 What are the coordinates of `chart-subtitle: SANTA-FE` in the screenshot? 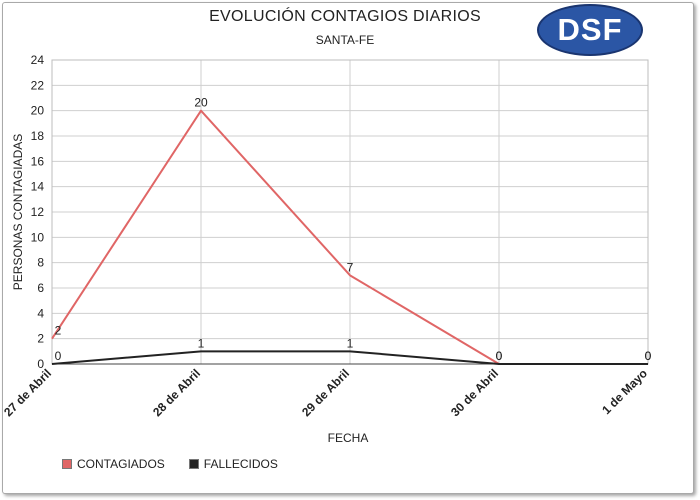 It's located at (345, 40).